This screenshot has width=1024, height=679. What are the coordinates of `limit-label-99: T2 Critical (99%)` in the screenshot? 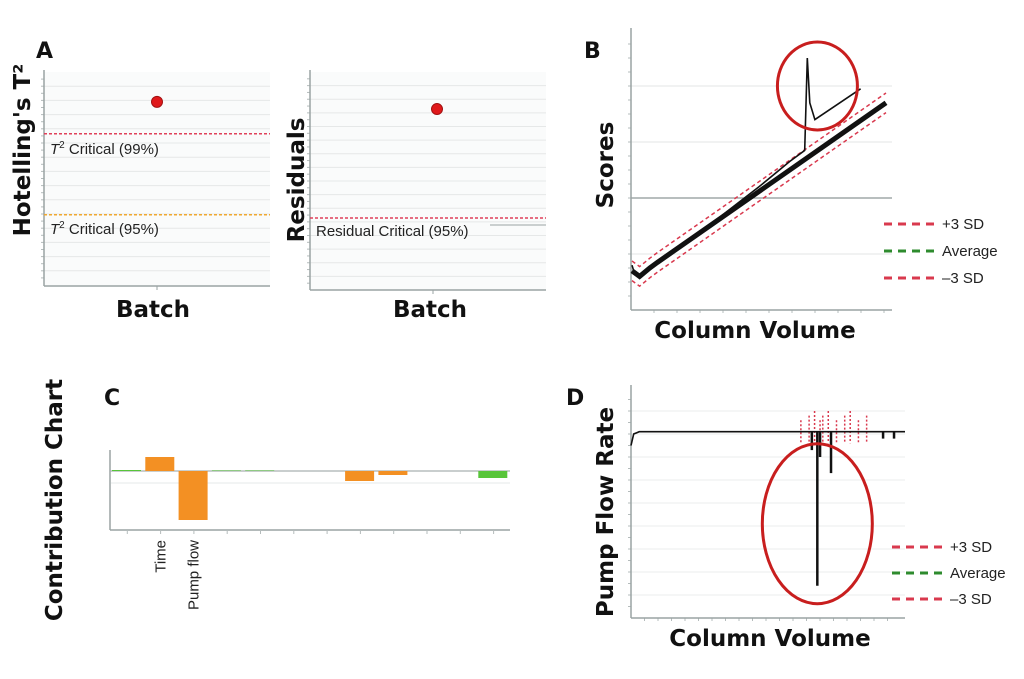 It's located at (104, 149).